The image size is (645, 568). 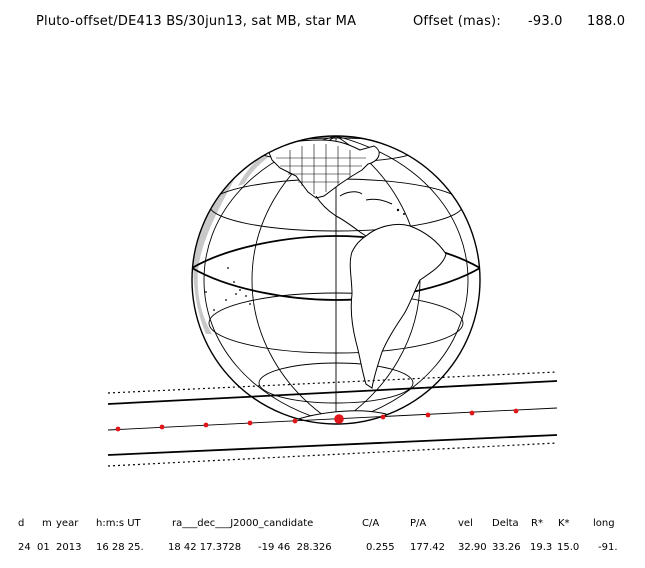 I want to click on closest-approach-marker, so click(x=339, y=419).